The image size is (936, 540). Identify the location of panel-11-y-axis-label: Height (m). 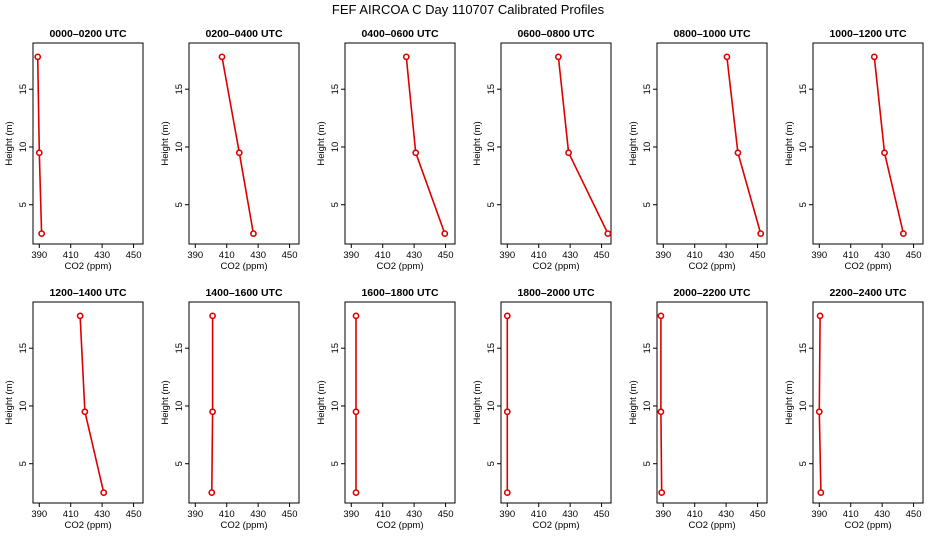
(633, 402).